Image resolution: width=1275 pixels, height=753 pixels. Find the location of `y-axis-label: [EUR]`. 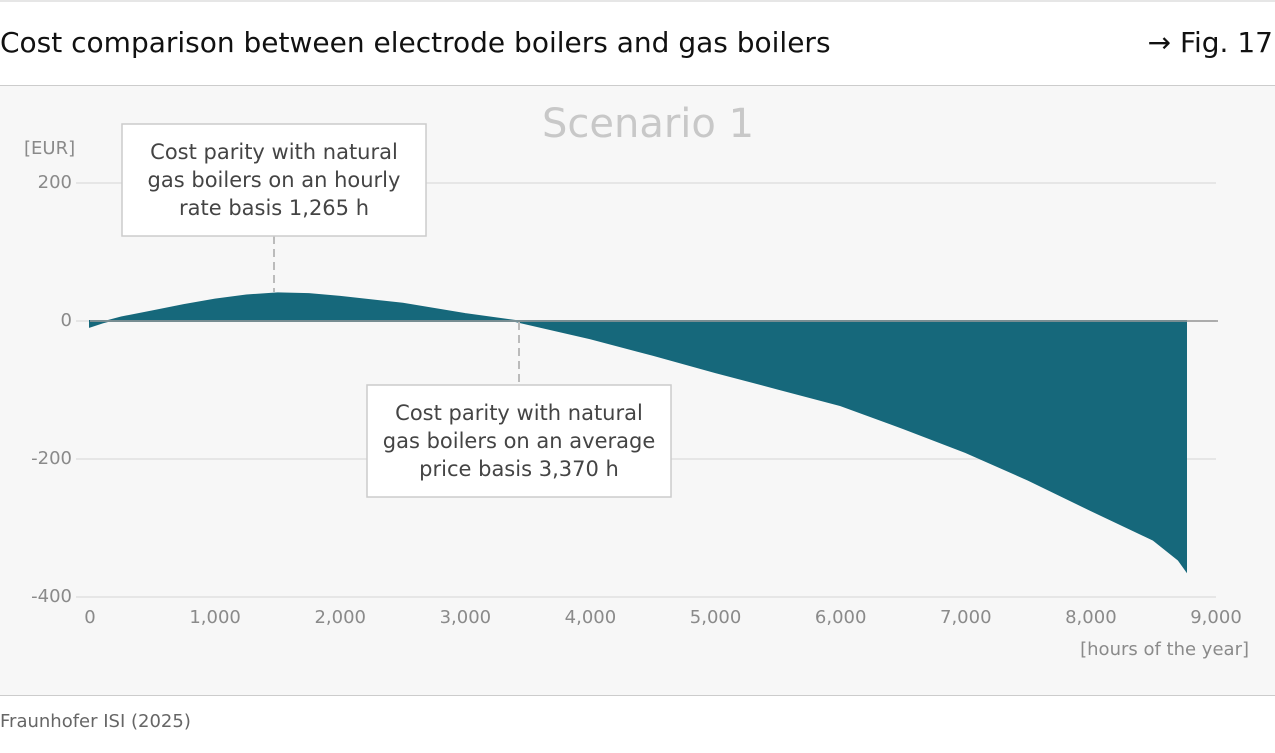

y-axis-label: [EUR] is located at coordinates (49, 148).